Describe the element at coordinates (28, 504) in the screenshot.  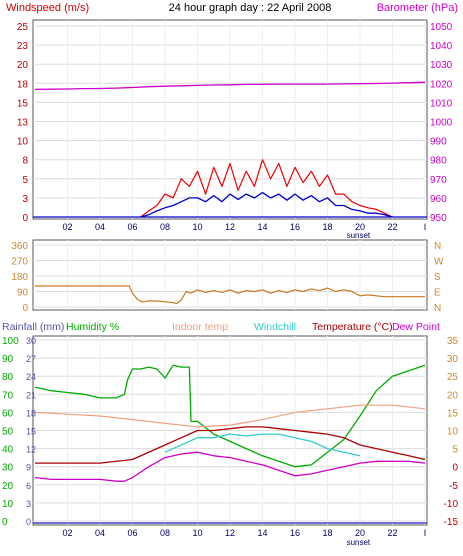
I see `rain-tick-label: 3` at that location.